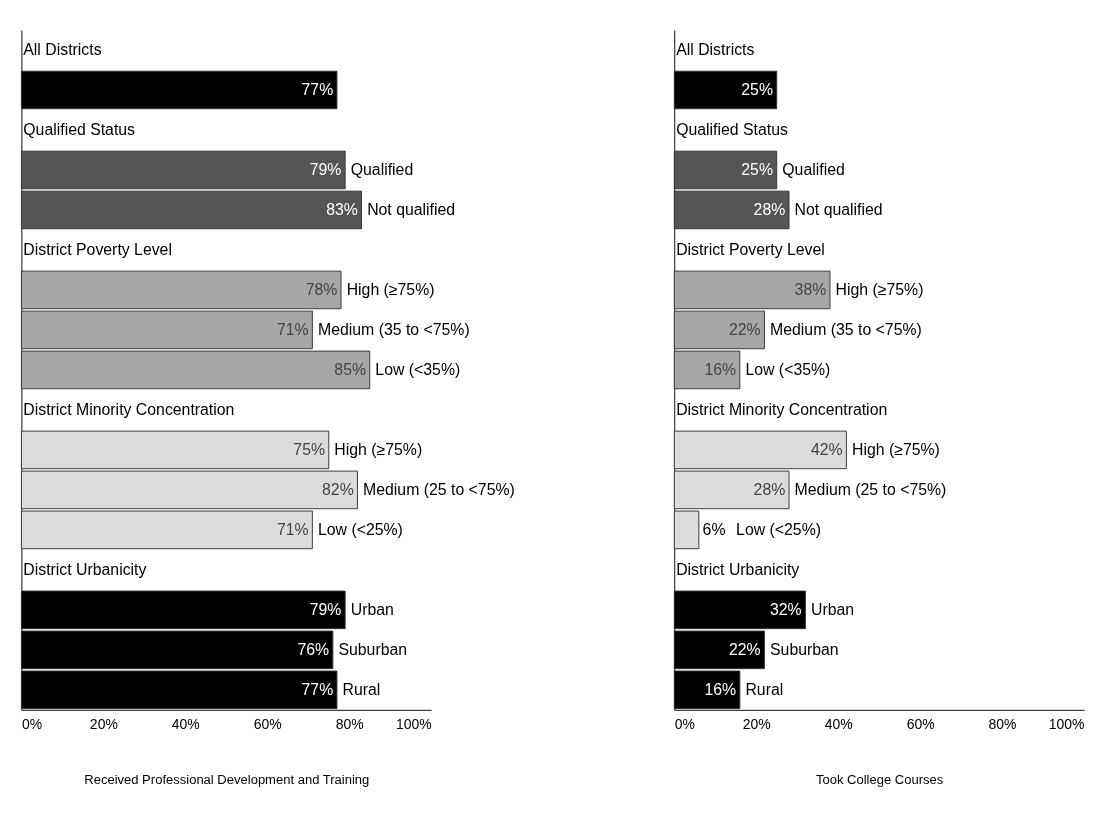 The width and height of the screenshot is (1112, 838). What do you see at coordinates (321, 289) in the screenshot?
I see `data-label: 78%` at bounding box center [321, 289].